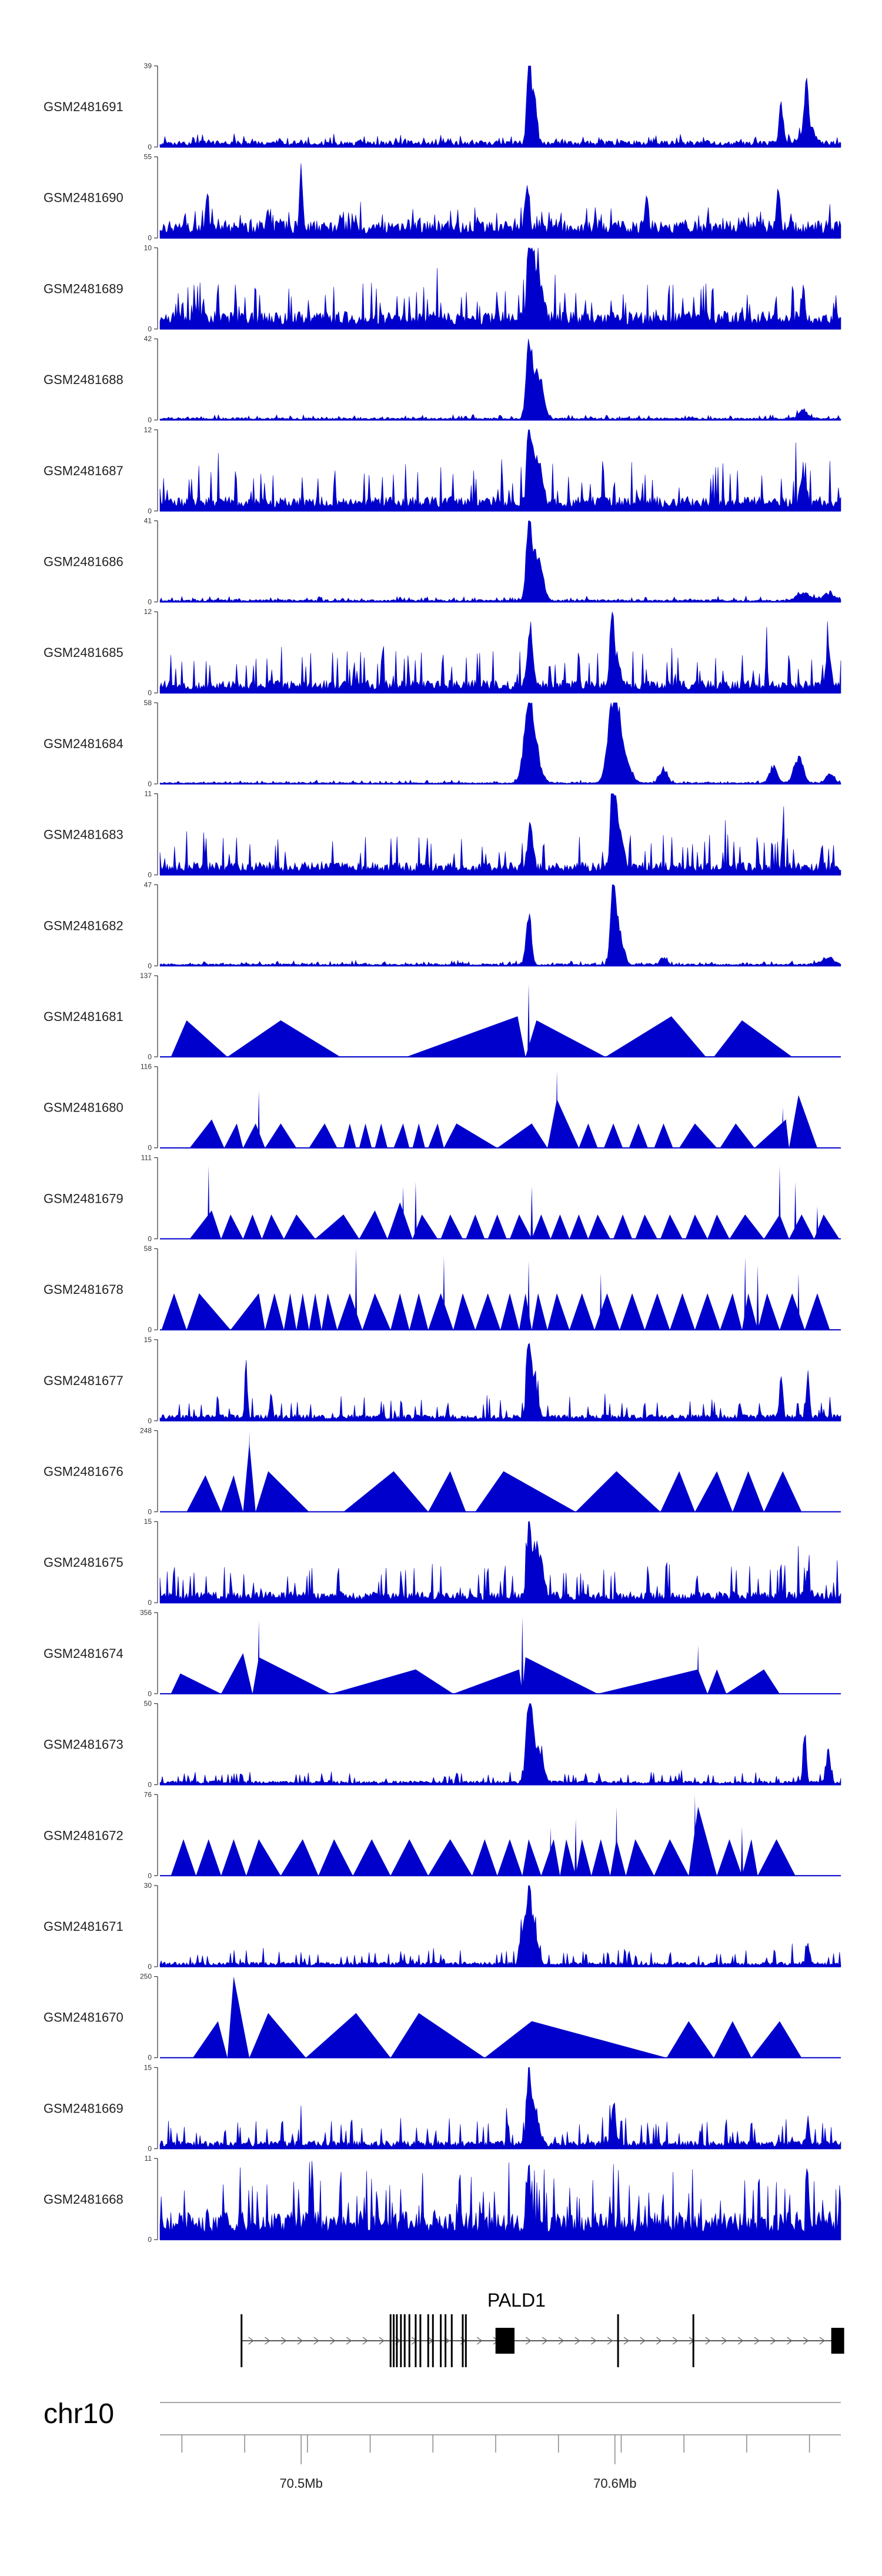 The height and width of the screenshot is (2576, 882). What do you see at coordinates (614, 2483) in the screenshot?
I see `x-tick-label: 70.6Mb` at bounding box center [614, 2483].